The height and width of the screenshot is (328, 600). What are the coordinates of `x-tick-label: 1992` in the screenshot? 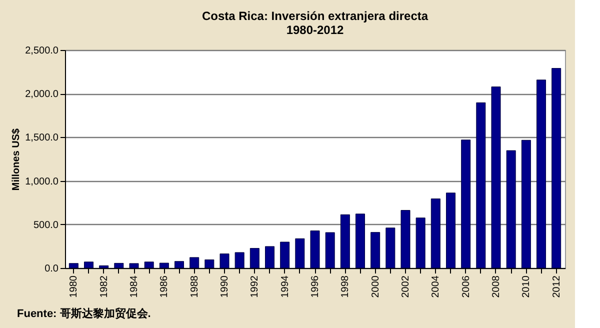 It's located at (255, 286).